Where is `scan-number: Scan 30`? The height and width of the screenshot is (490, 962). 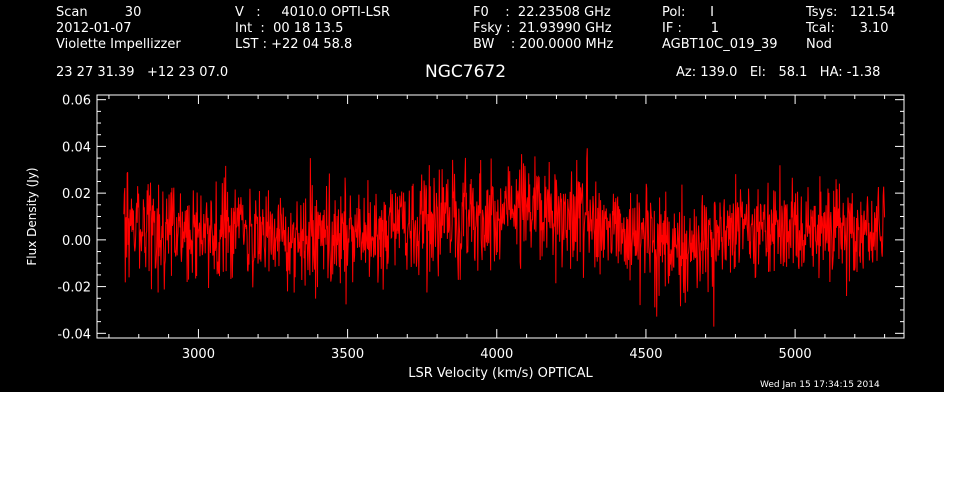
scan-number: Scan 30 is located at coordinates (99, 12).